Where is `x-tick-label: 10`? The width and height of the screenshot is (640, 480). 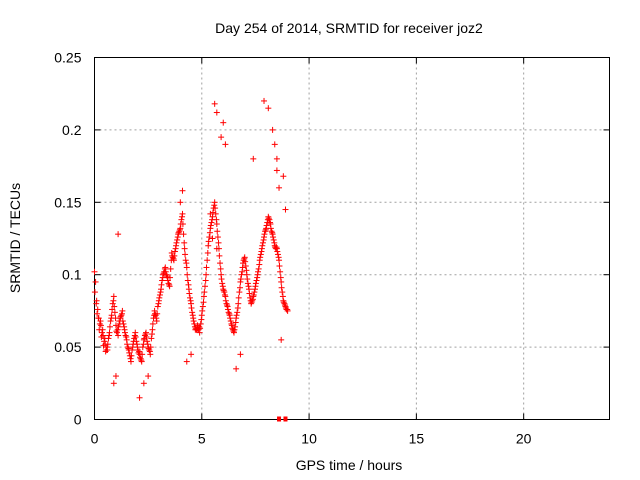
x-tick-label: 10 is located at coordinates (309, 439).